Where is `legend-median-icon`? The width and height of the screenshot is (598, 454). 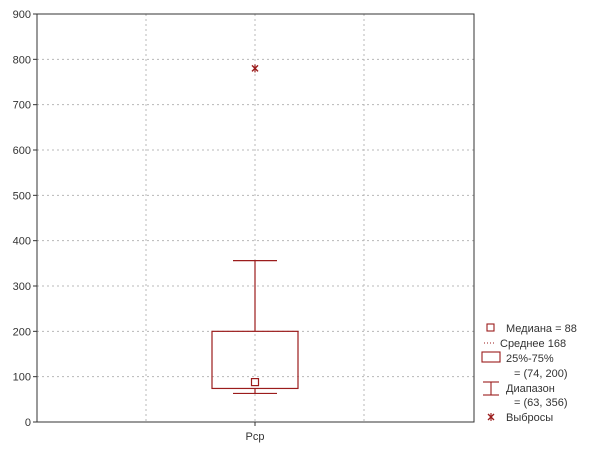 legend-median-icon is located at coordinates (490, 327).